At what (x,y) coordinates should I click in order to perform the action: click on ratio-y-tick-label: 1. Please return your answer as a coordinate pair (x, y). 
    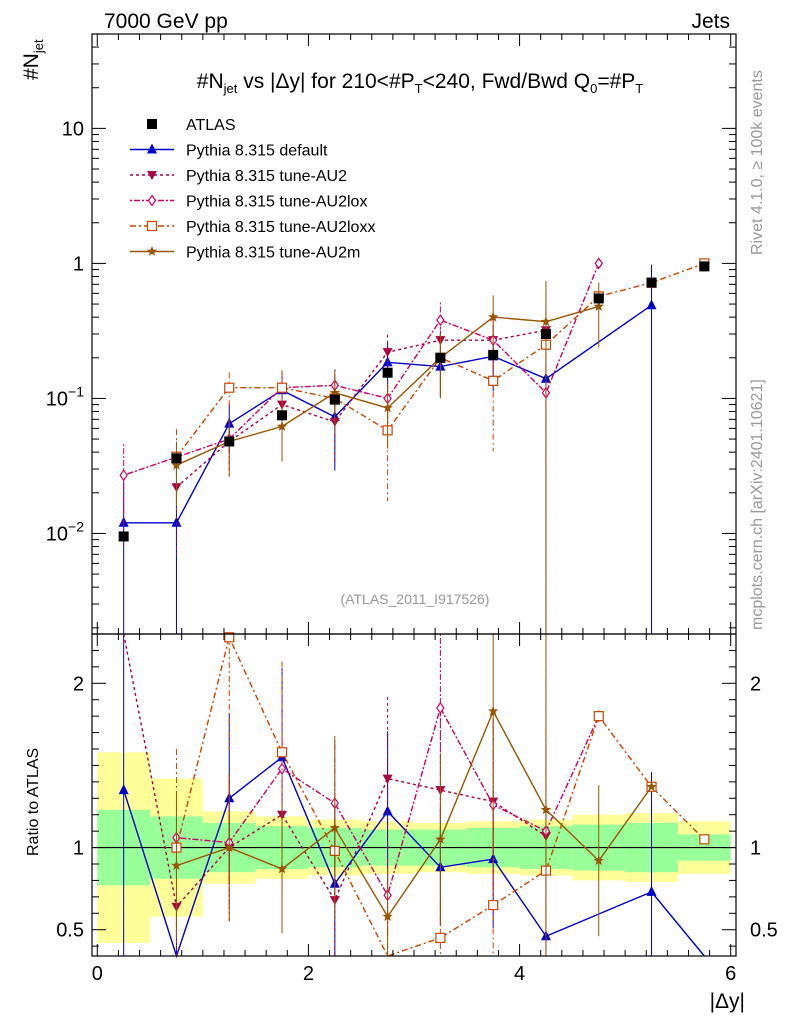
    Looking at the image, I should click on (78, 849).